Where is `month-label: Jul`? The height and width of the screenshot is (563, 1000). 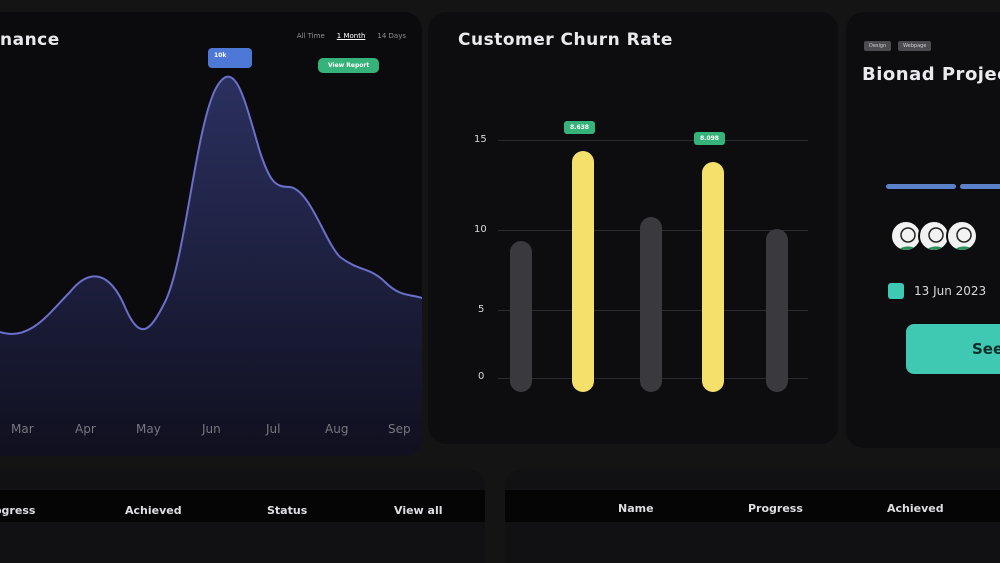 month-label: Jul is located at coordinates (273, 429).